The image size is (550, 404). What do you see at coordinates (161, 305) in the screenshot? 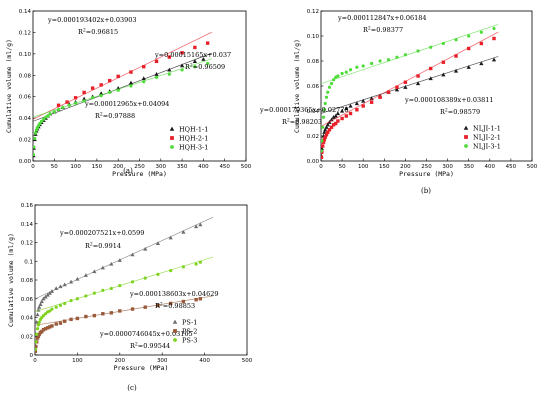
I see `r2-superscript: 2` at bounding box center [161, 305].